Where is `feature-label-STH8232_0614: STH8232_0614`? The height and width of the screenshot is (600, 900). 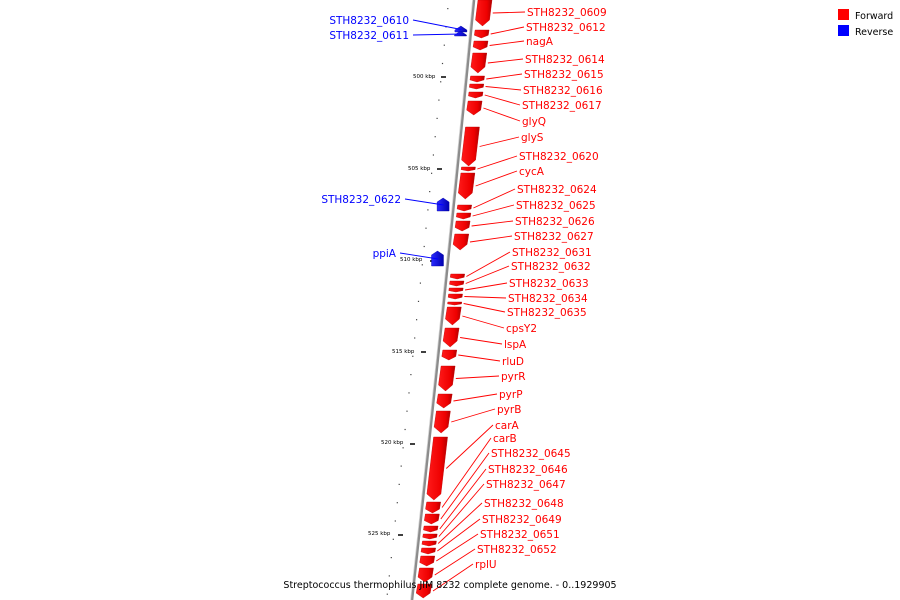
feature-label-STH8232_0614: STH8232_0614 is located at coordinates (565, 60).